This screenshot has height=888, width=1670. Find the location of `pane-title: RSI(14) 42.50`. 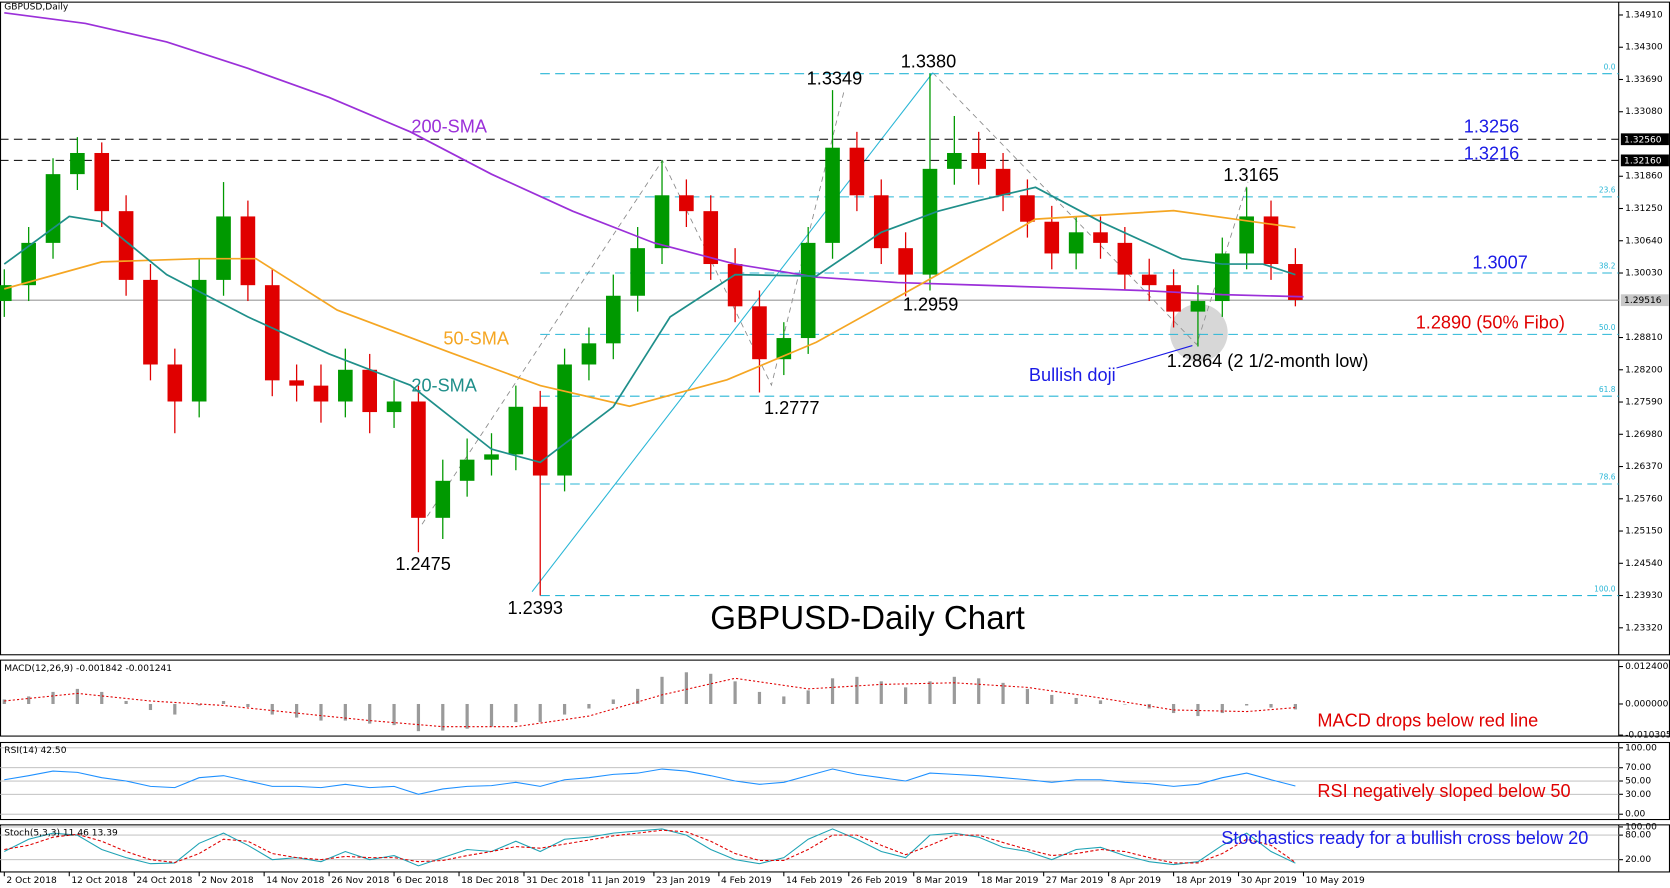

pane-title: RSI(14) 42.50 is located at coordinates (35, 751).